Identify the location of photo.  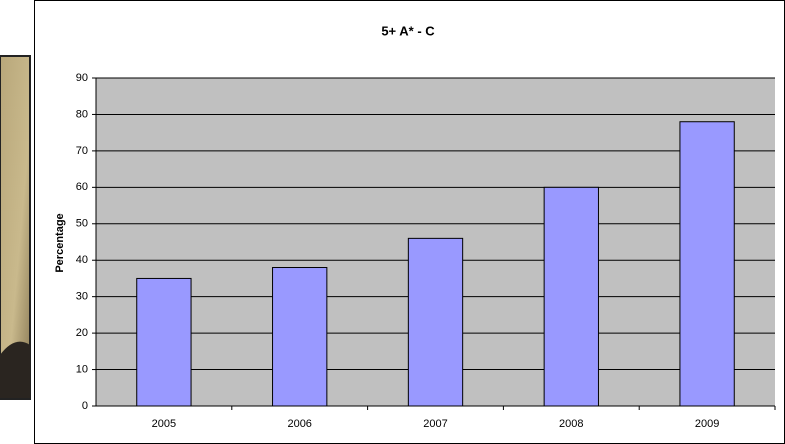
(15, 227).